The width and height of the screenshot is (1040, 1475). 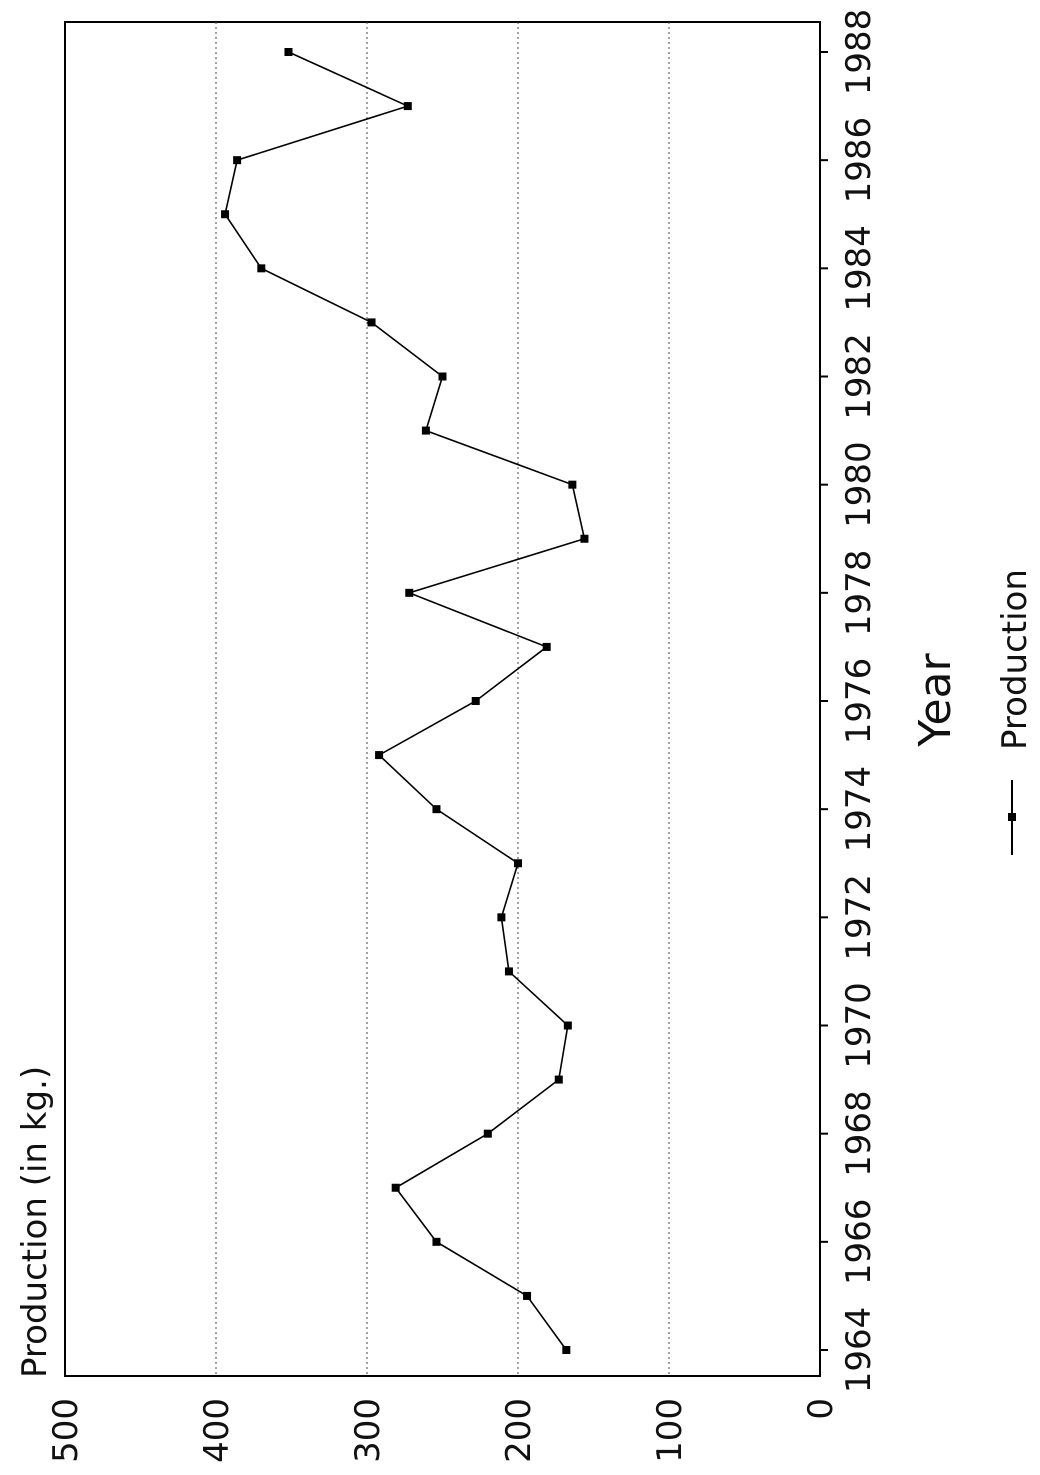 I want to click on y-tick-label: 200, so click(x=519, y=1430).